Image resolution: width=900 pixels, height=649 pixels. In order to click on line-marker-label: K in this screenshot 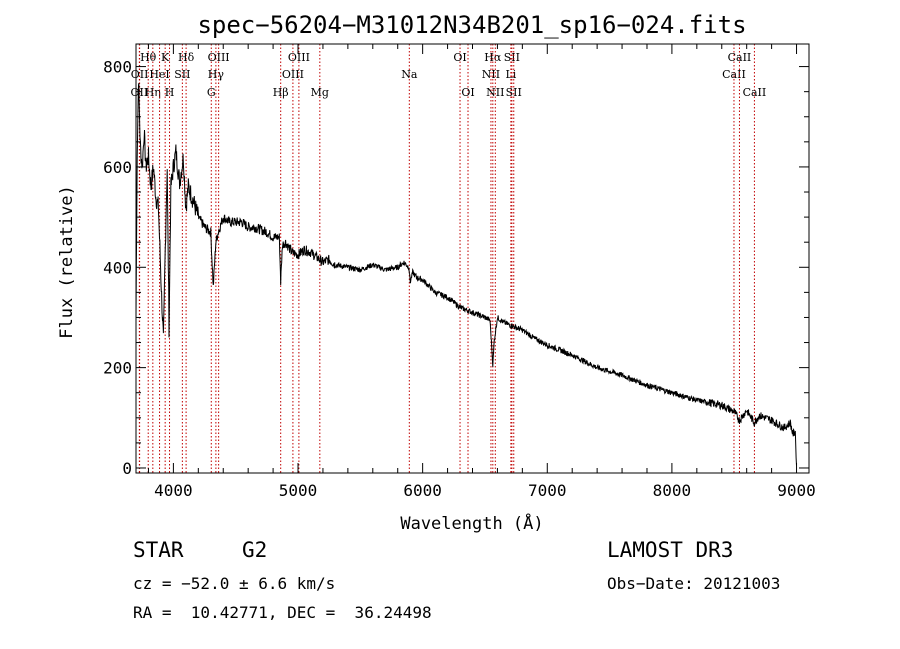, I will do `click(165, 57)`.